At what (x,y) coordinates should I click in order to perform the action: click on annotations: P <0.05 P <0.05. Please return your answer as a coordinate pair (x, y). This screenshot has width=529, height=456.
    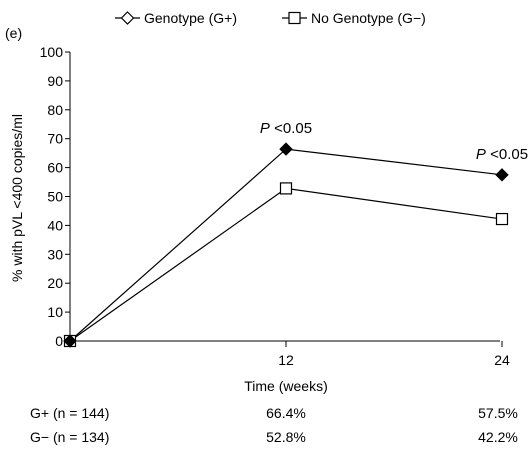
    Looking at the image, I should click on (394, 141).